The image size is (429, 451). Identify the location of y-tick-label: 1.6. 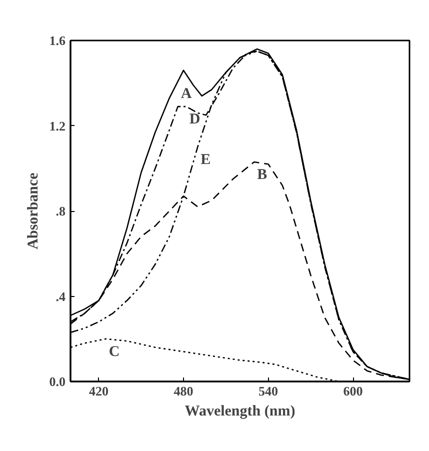
(57, 40).